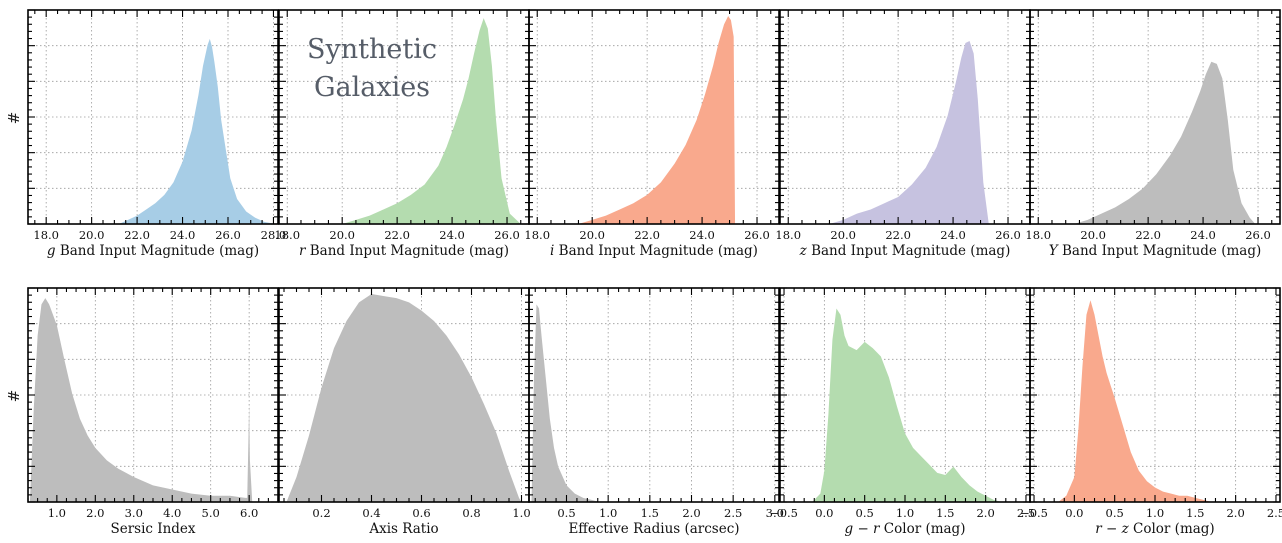  I want to click on panel-9: −0.5 0.0 0.5 1.0 1.5 2.0 2.5 g − r Color (mag), so click(902, 412).